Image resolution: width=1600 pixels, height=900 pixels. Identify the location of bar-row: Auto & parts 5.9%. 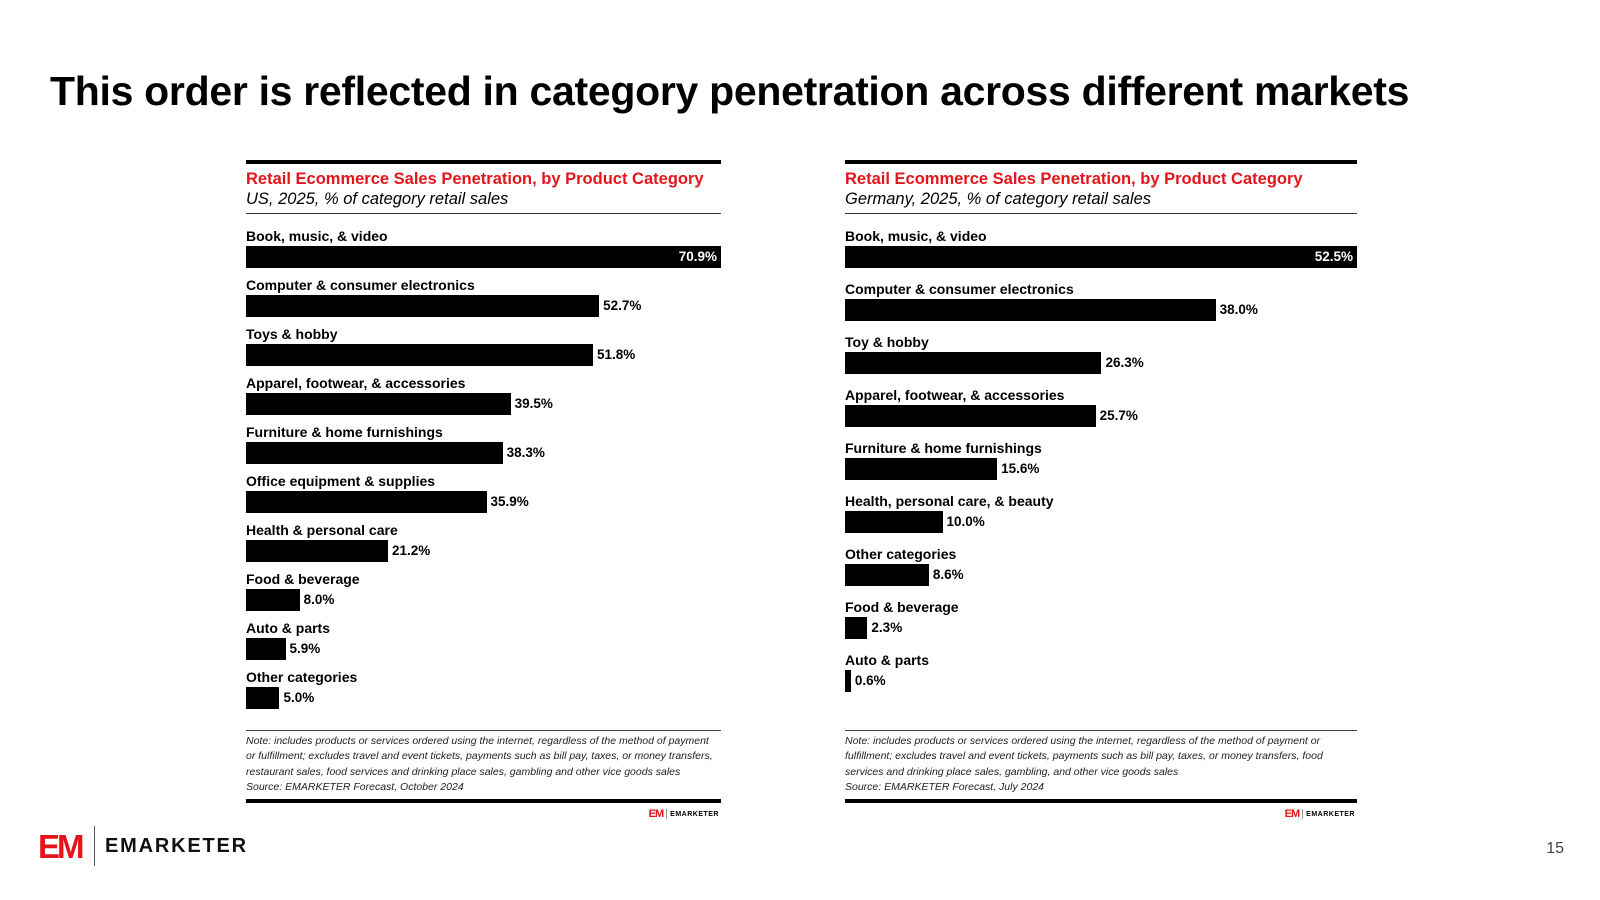
(483, 640).